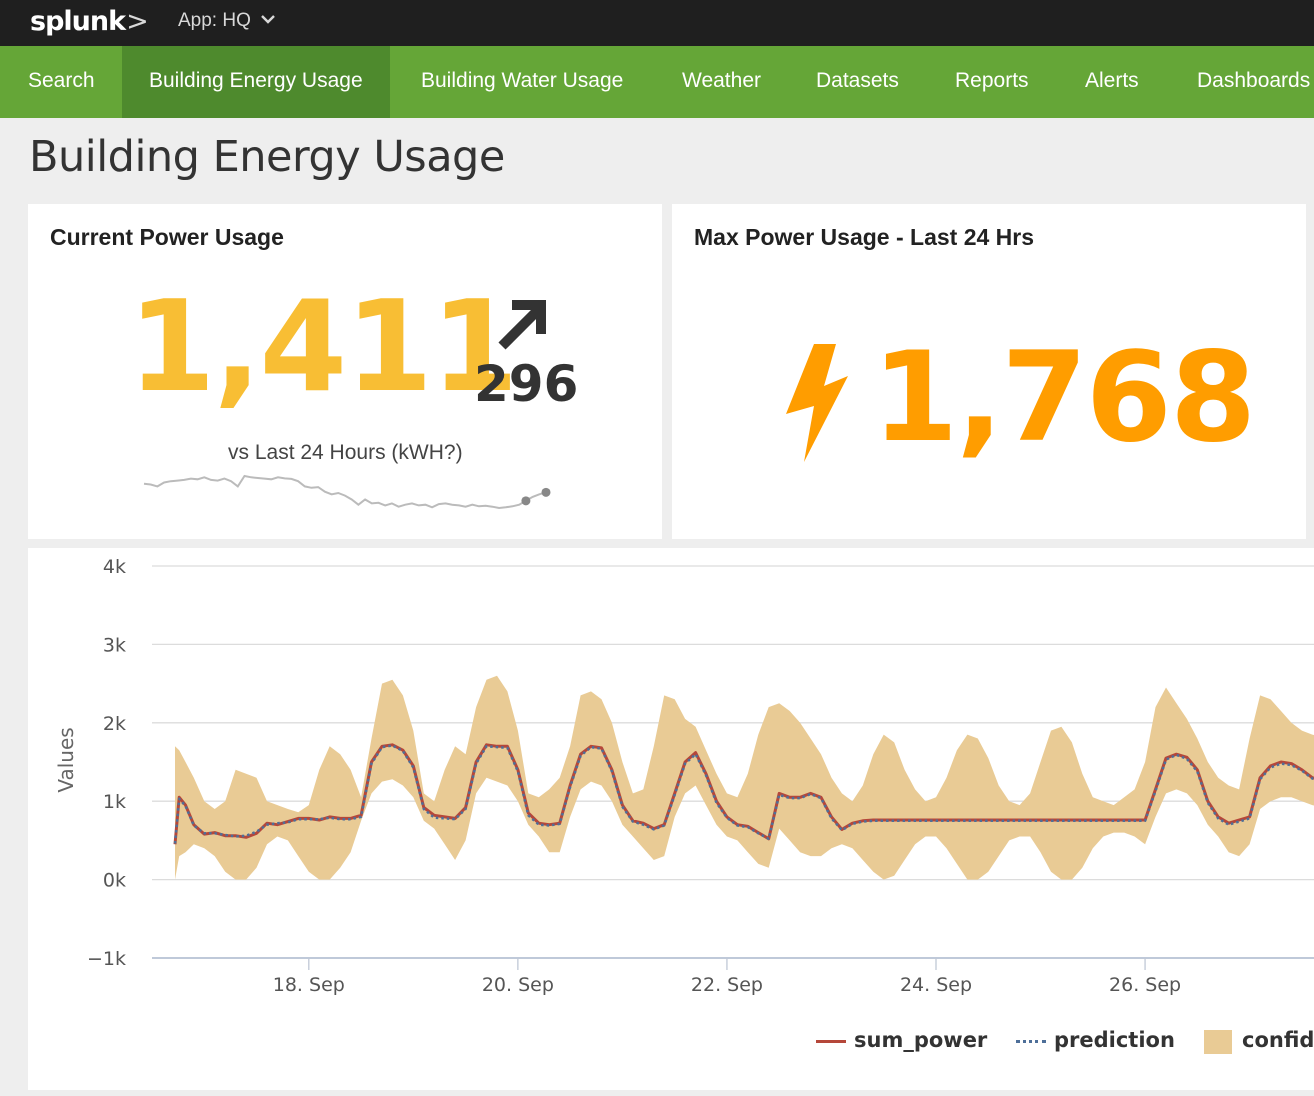 This screenshot has width=1314, height=1096. I want to click on y-tick-label: 2k, so click(114, 724).